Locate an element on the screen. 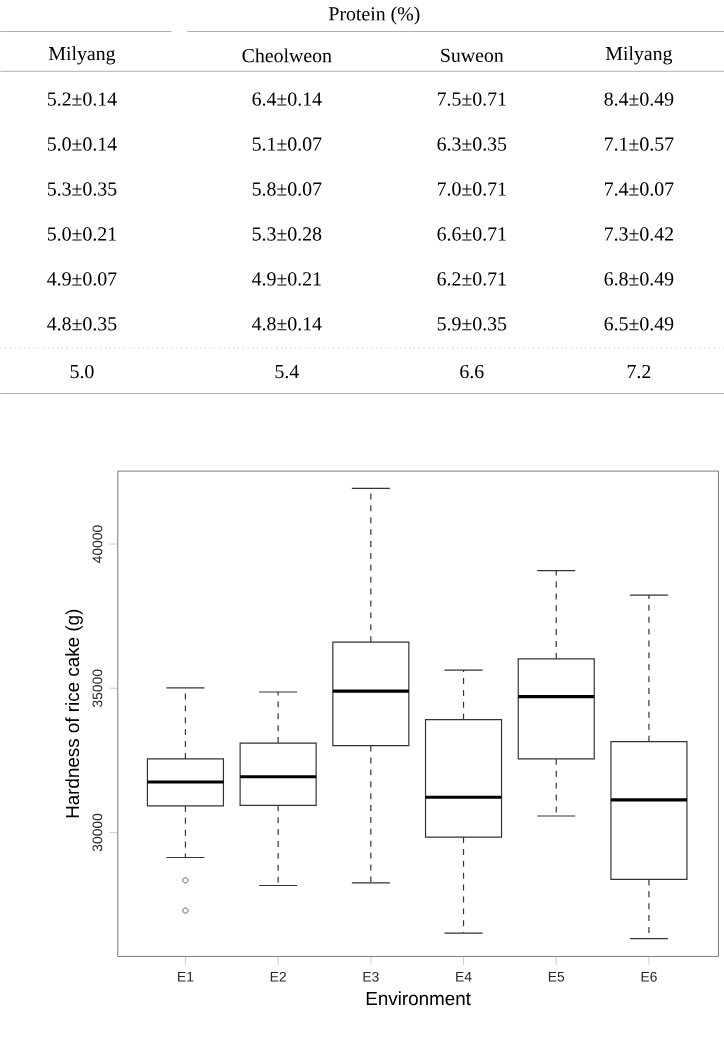 The image size is (724, 1038). text: 6.6 is located at coordinates (471, 371).